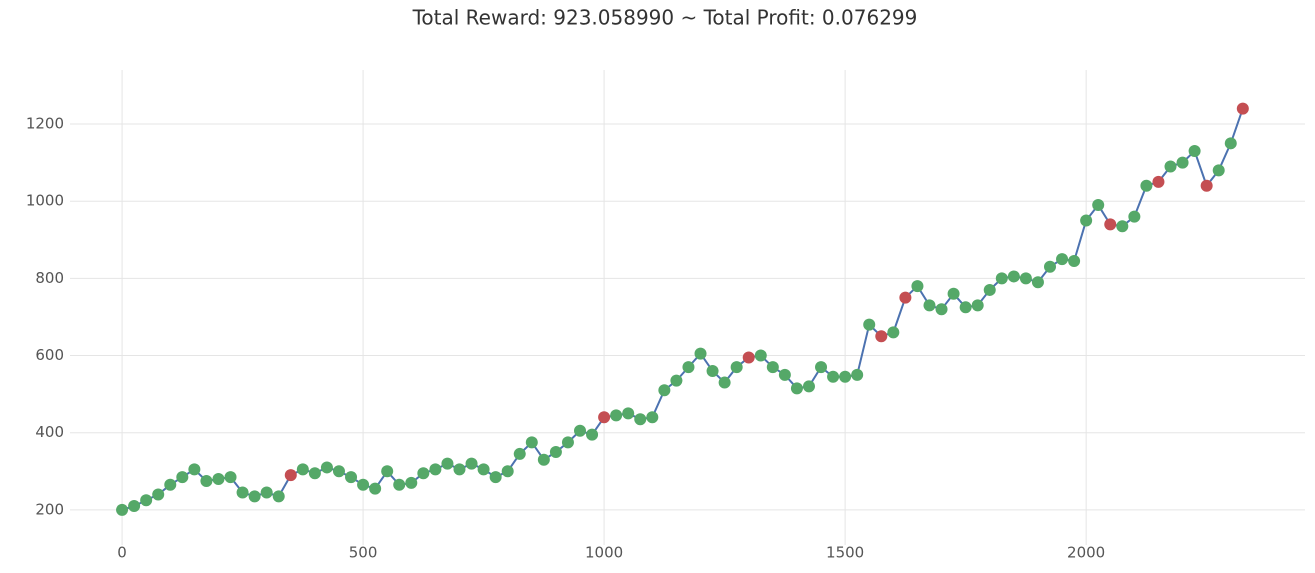  Describe the element at coordinates (49, 509) in the screenshot. I see `y-tick-label: 200` at that location.